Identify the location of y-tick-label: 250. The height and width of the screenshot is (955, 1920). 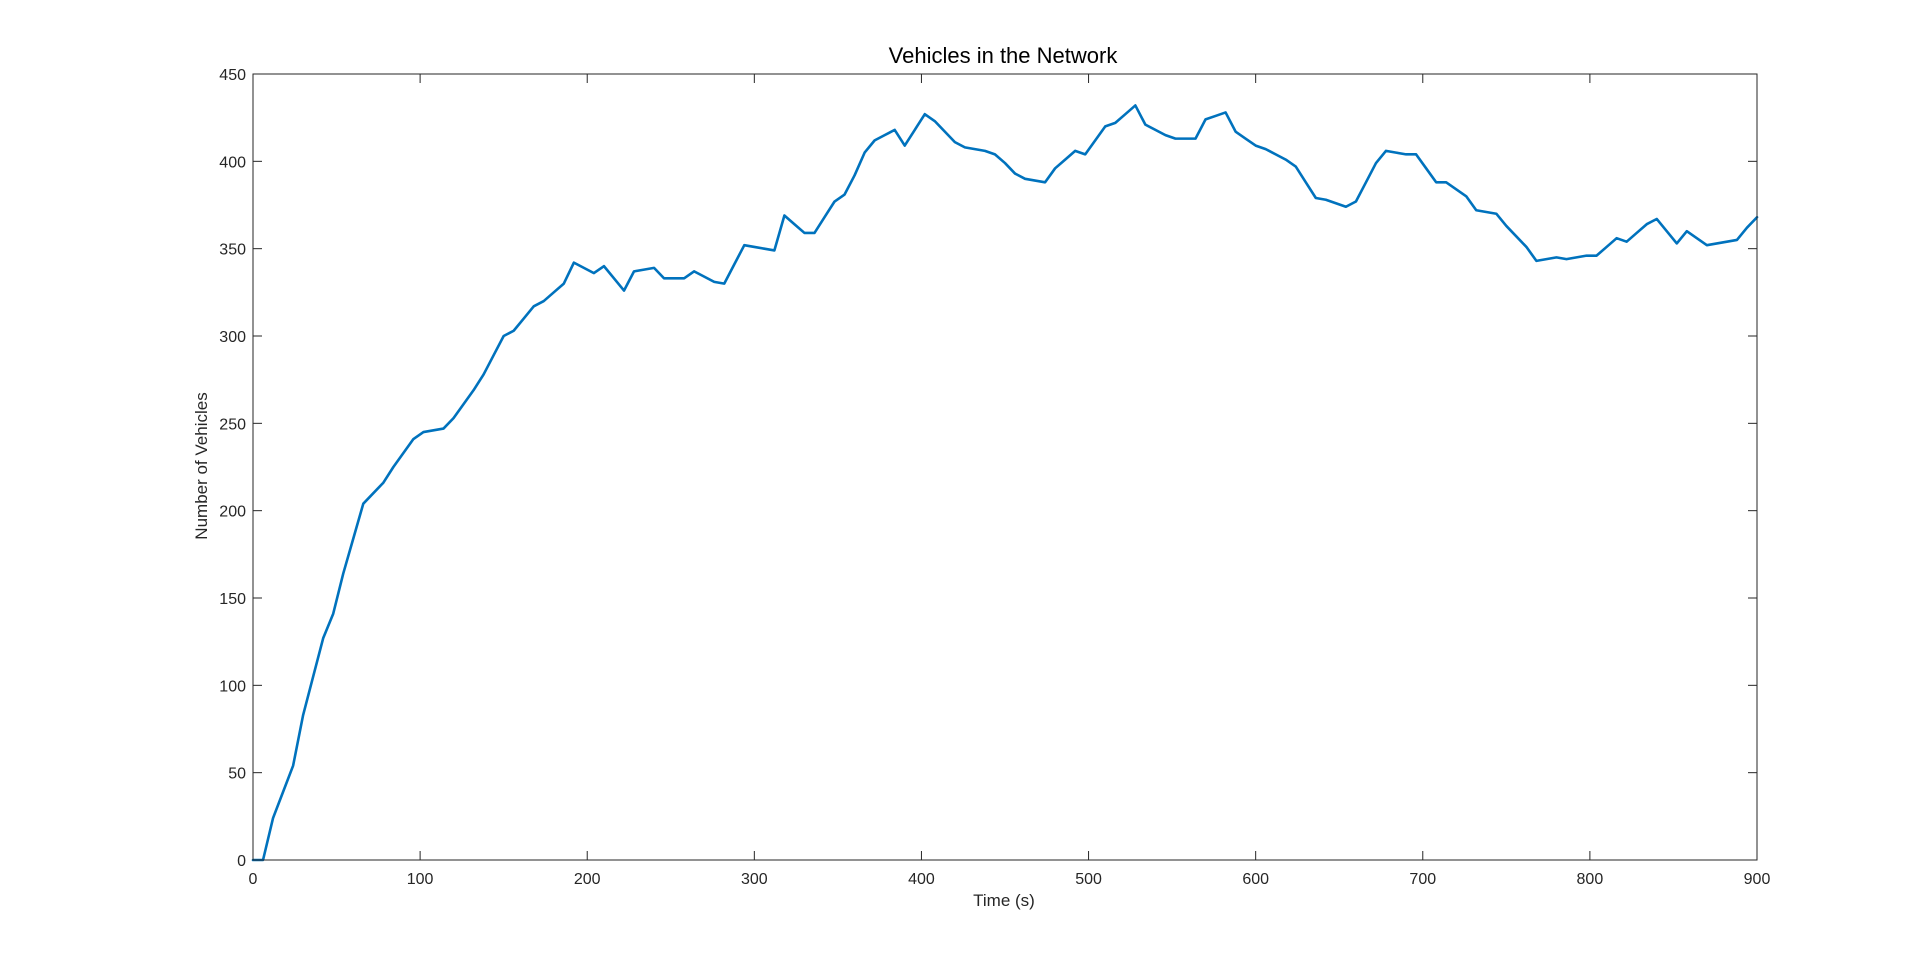
(232, 424).